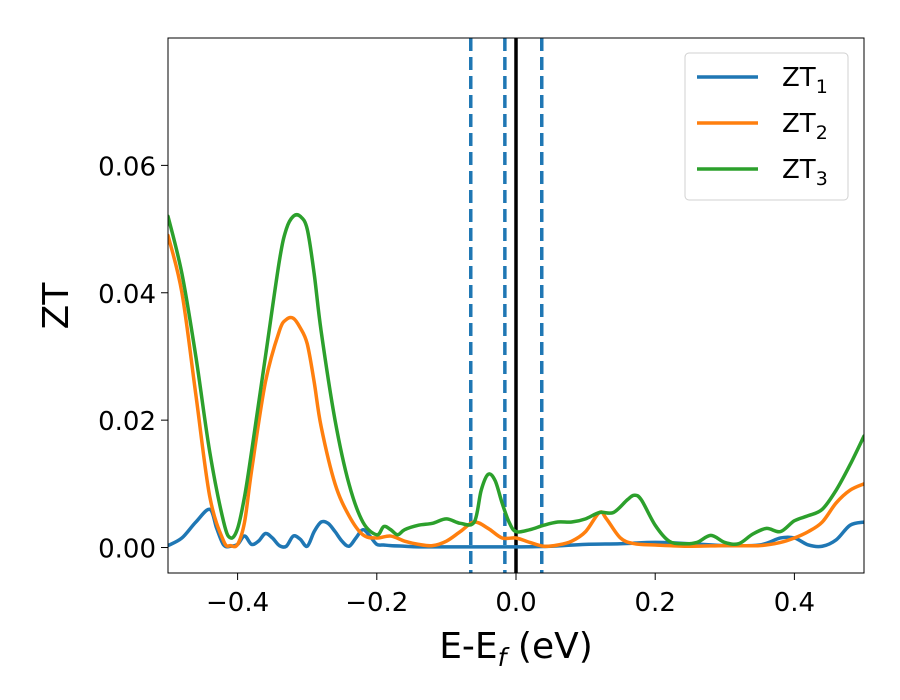 Image resolution: width=900 pixels, height=700 pixels. What do you see at coordinates (805, 126) in the screenshot?
I see `legend-label-zt2: ZT2` at bounding box center [805, 126].